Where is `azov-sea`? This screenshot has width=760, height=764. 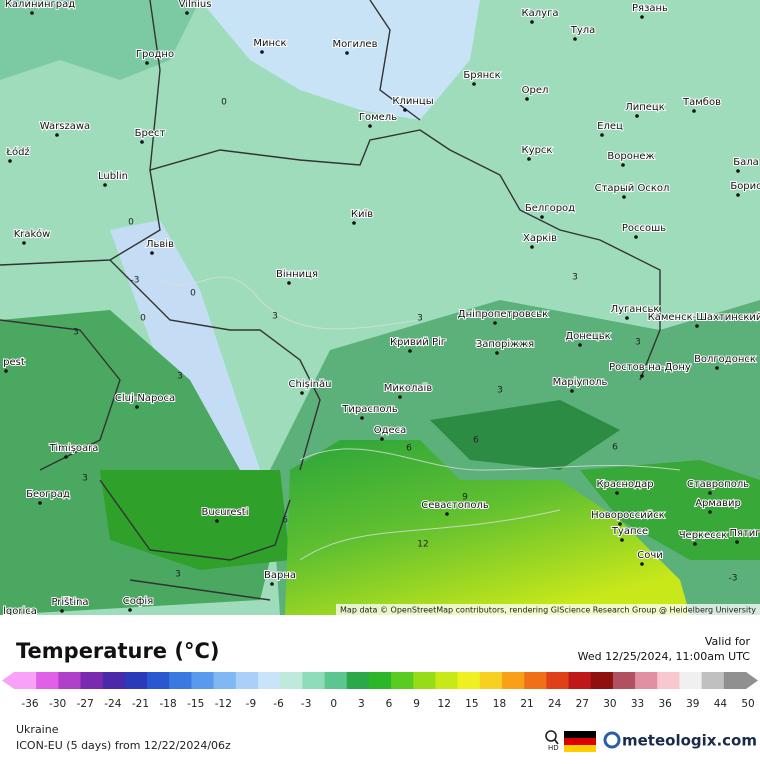 azov-sea is located at coordinates (525, 435).